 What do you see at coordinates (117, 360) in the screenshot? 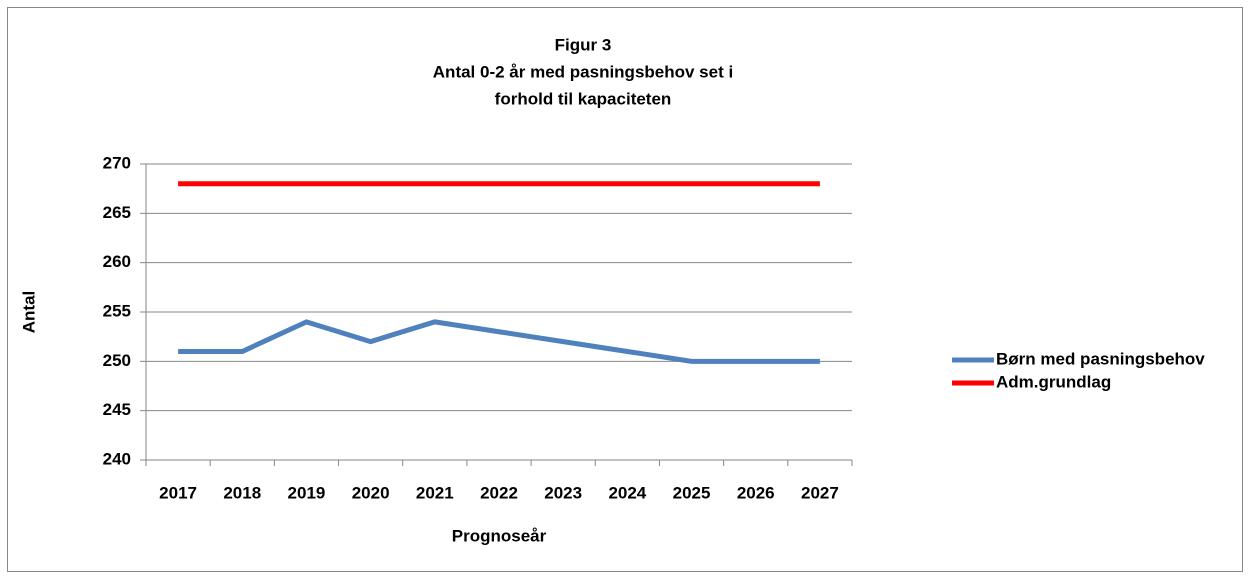
I see `y-tick-label: 250` at bounding box center [117, 360].